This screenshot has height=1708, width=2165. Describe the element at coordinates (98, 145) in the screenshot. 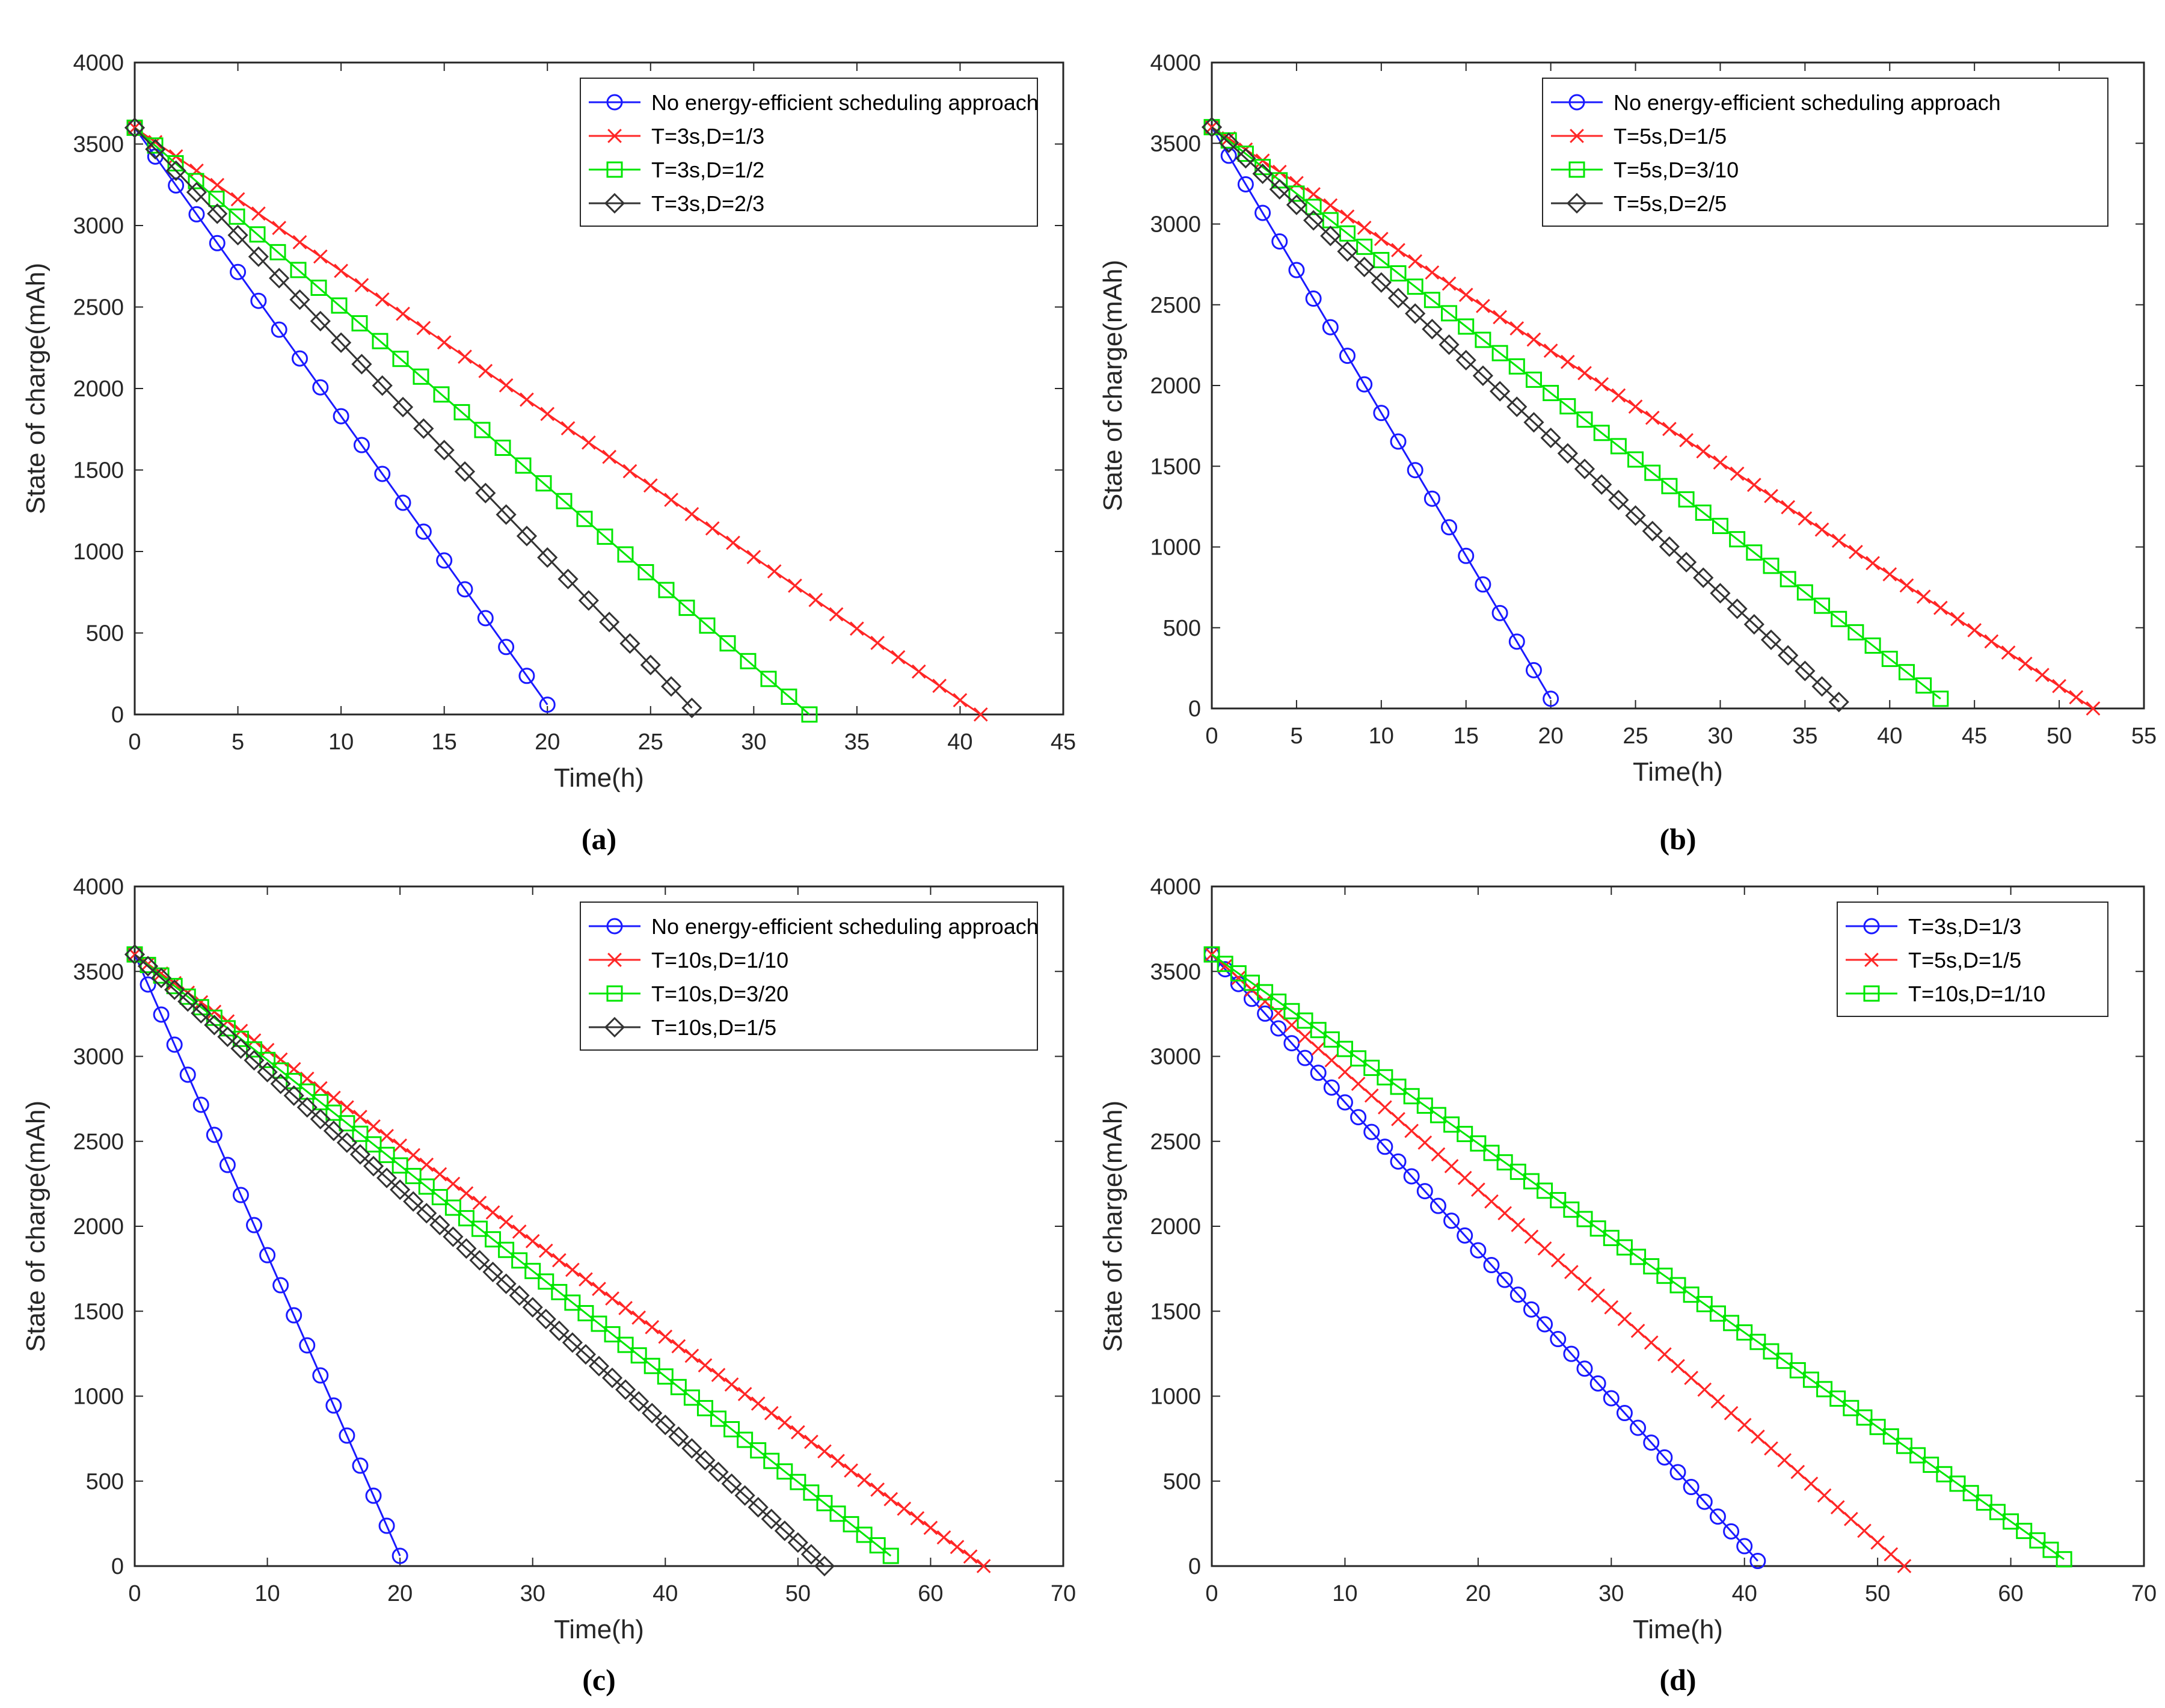

I see `y-tick-label: 3500` at that location.